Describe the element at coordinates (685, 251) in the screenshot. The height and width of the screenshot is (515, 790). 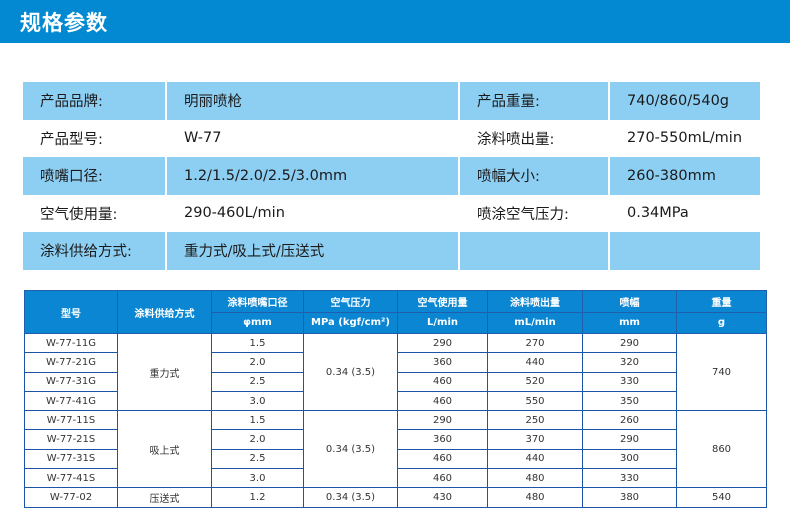
I see `spec-value` at that location.